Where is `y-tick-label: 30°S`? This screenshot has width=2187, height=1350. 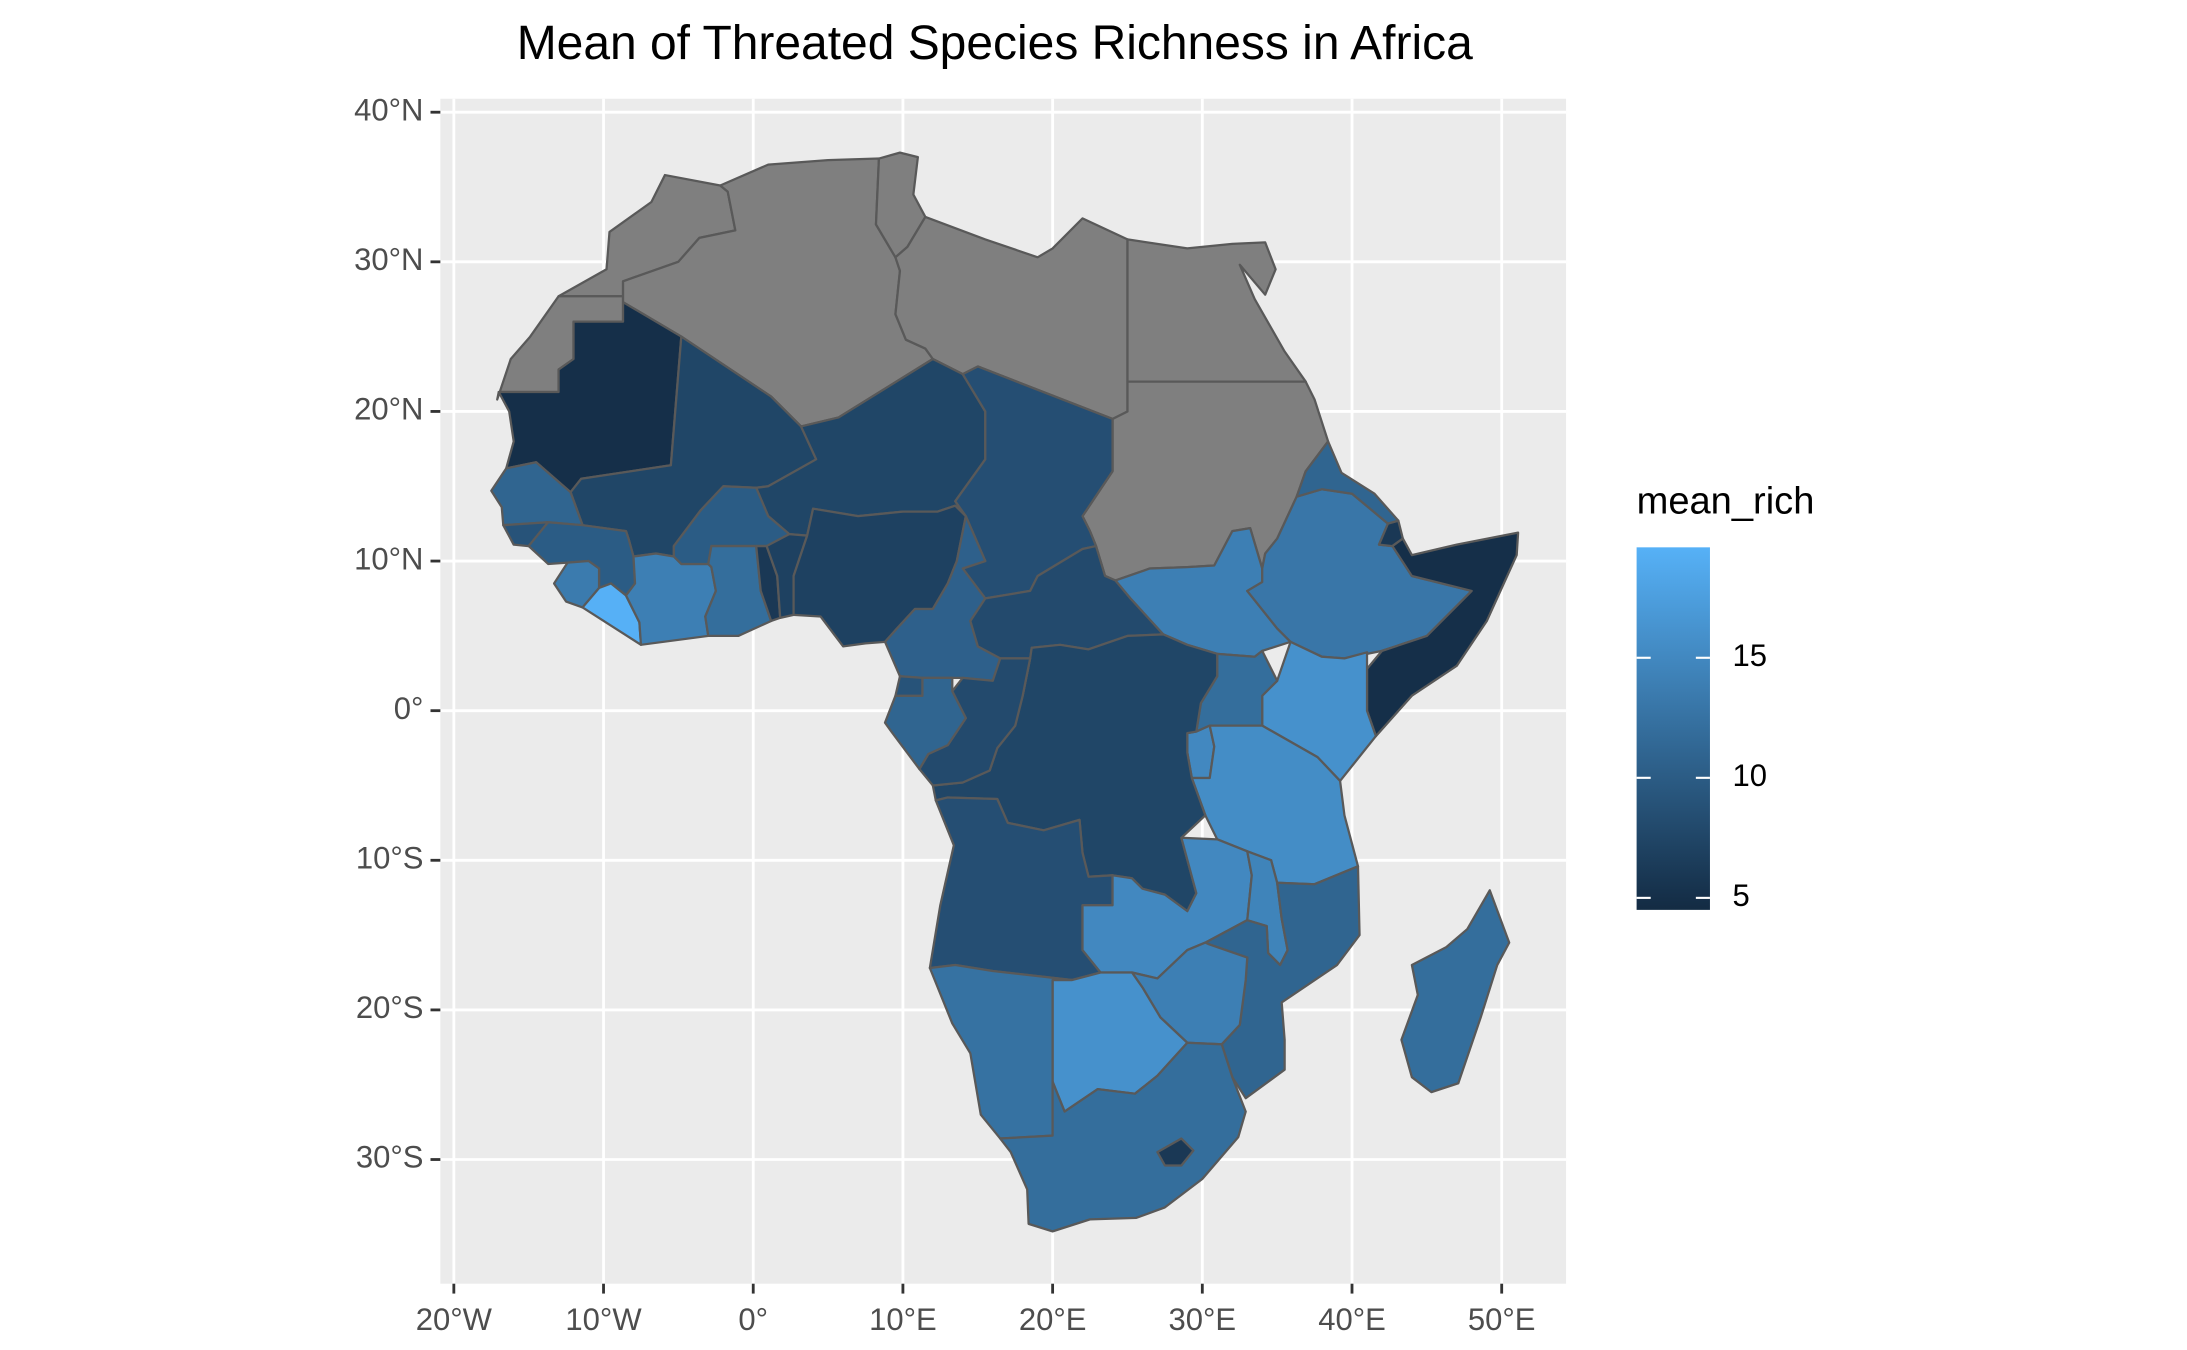
y-tick-label: 30°S is located at coordinates (390, 1157).